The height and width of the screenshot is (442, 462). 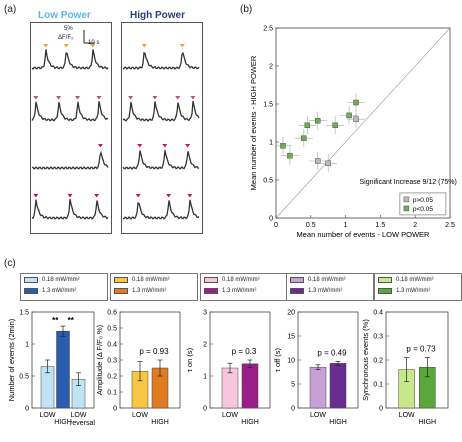 What do you see at coordinates (268, 29) in the screenshot?
I see `y-tick-label: 2.5` at bounding box center [268, 29].